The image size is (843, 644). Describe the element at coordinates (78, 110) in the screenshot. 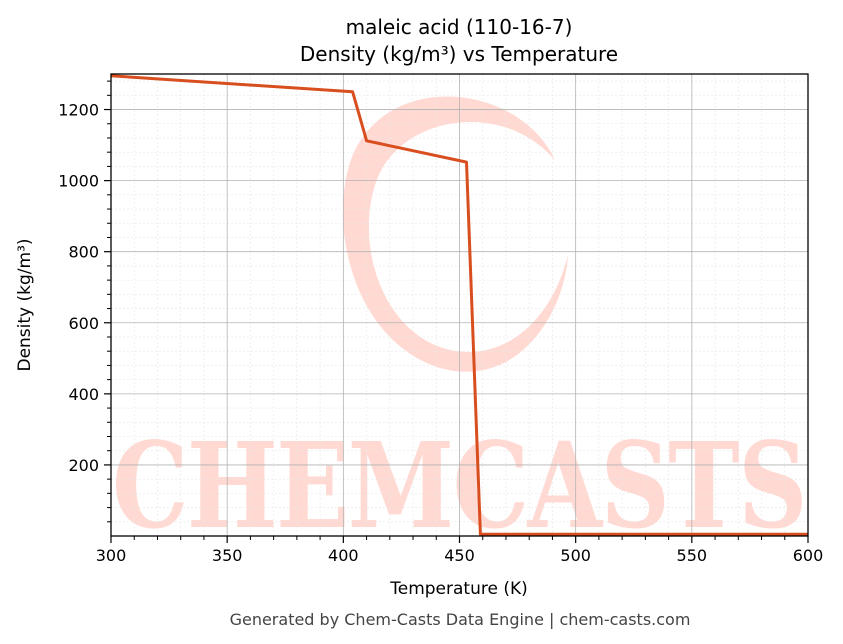

I see `y-tick-label: 1200` at that location.